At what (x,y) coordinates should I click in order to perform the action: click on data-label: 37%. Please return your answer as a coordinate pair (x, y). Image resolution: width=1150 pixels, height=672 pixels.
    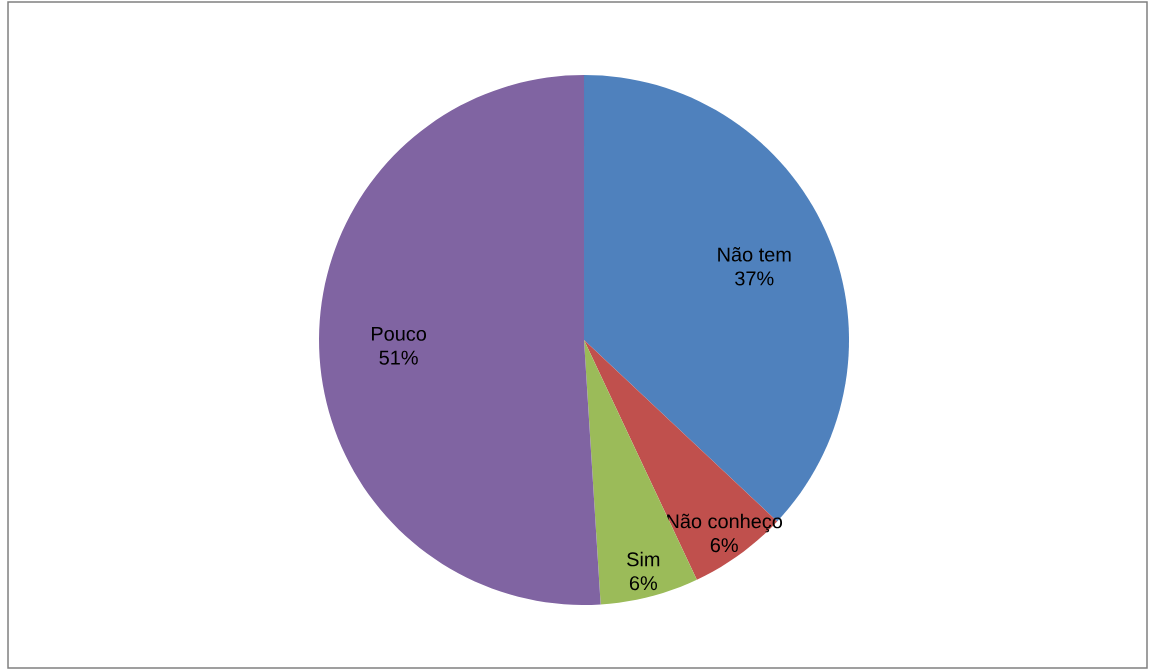
    Looking at the image, I should click on (754, 278).